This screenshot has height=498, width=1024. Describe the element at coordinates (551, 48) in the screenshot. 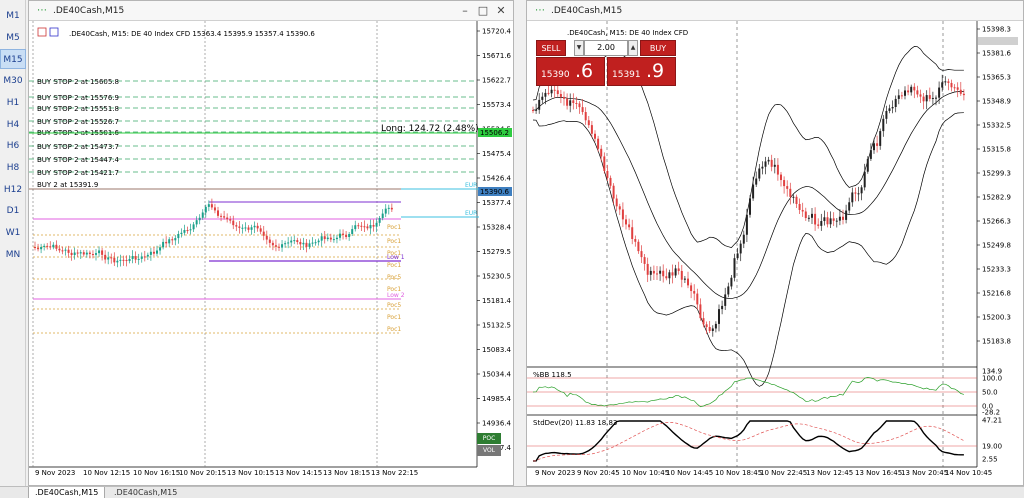

I see `sell-button: SELL` at that location.